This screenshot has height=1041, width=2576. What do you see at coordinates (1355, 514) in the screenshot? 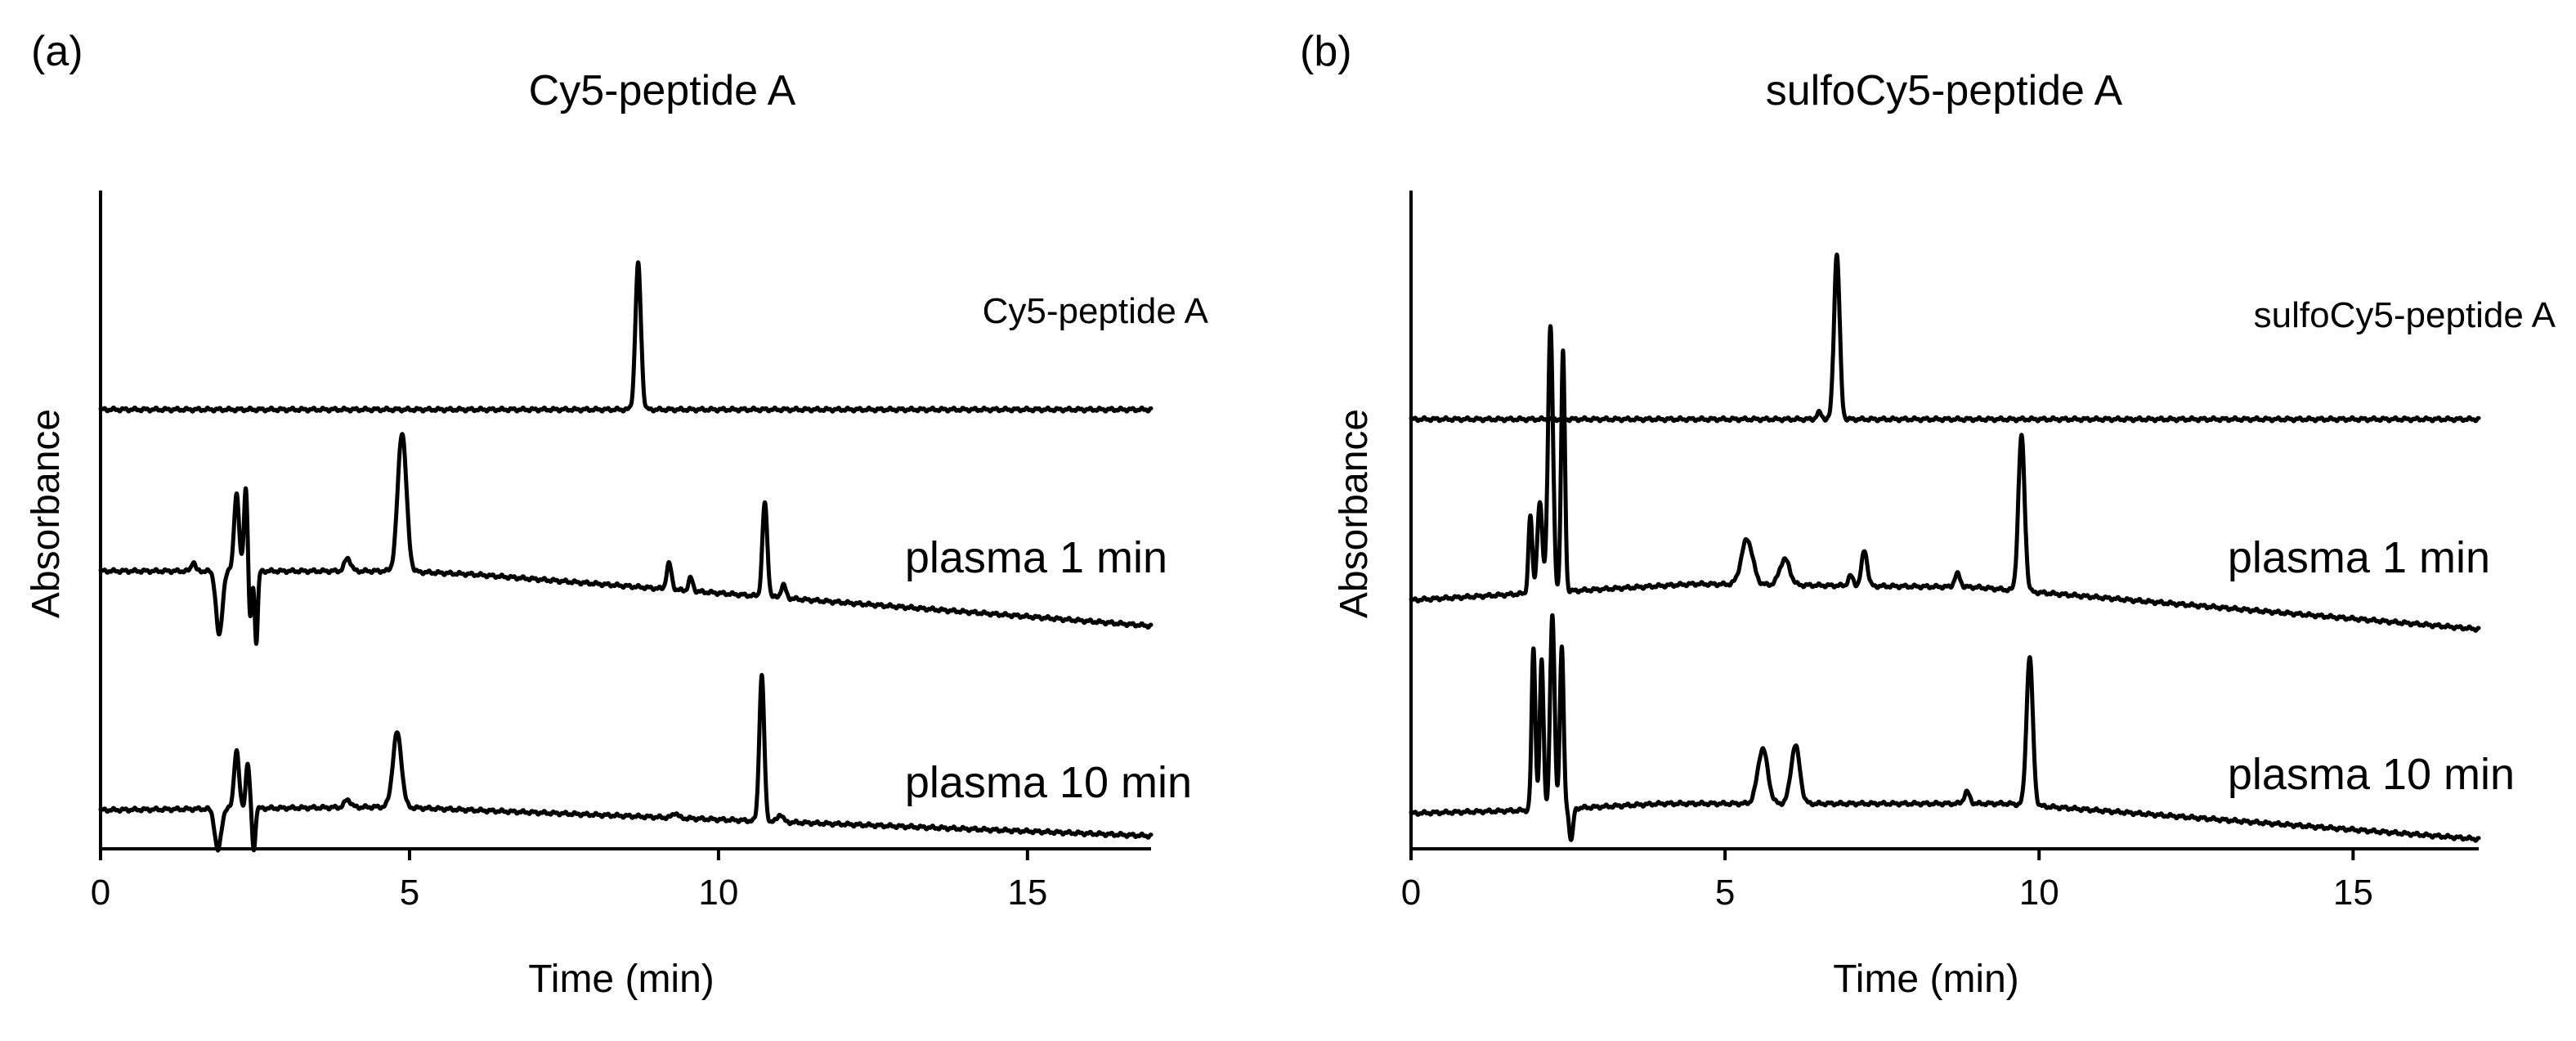
I see `panel-b-y-axis-label: Absorbance` at bounding box center [1355, 514].